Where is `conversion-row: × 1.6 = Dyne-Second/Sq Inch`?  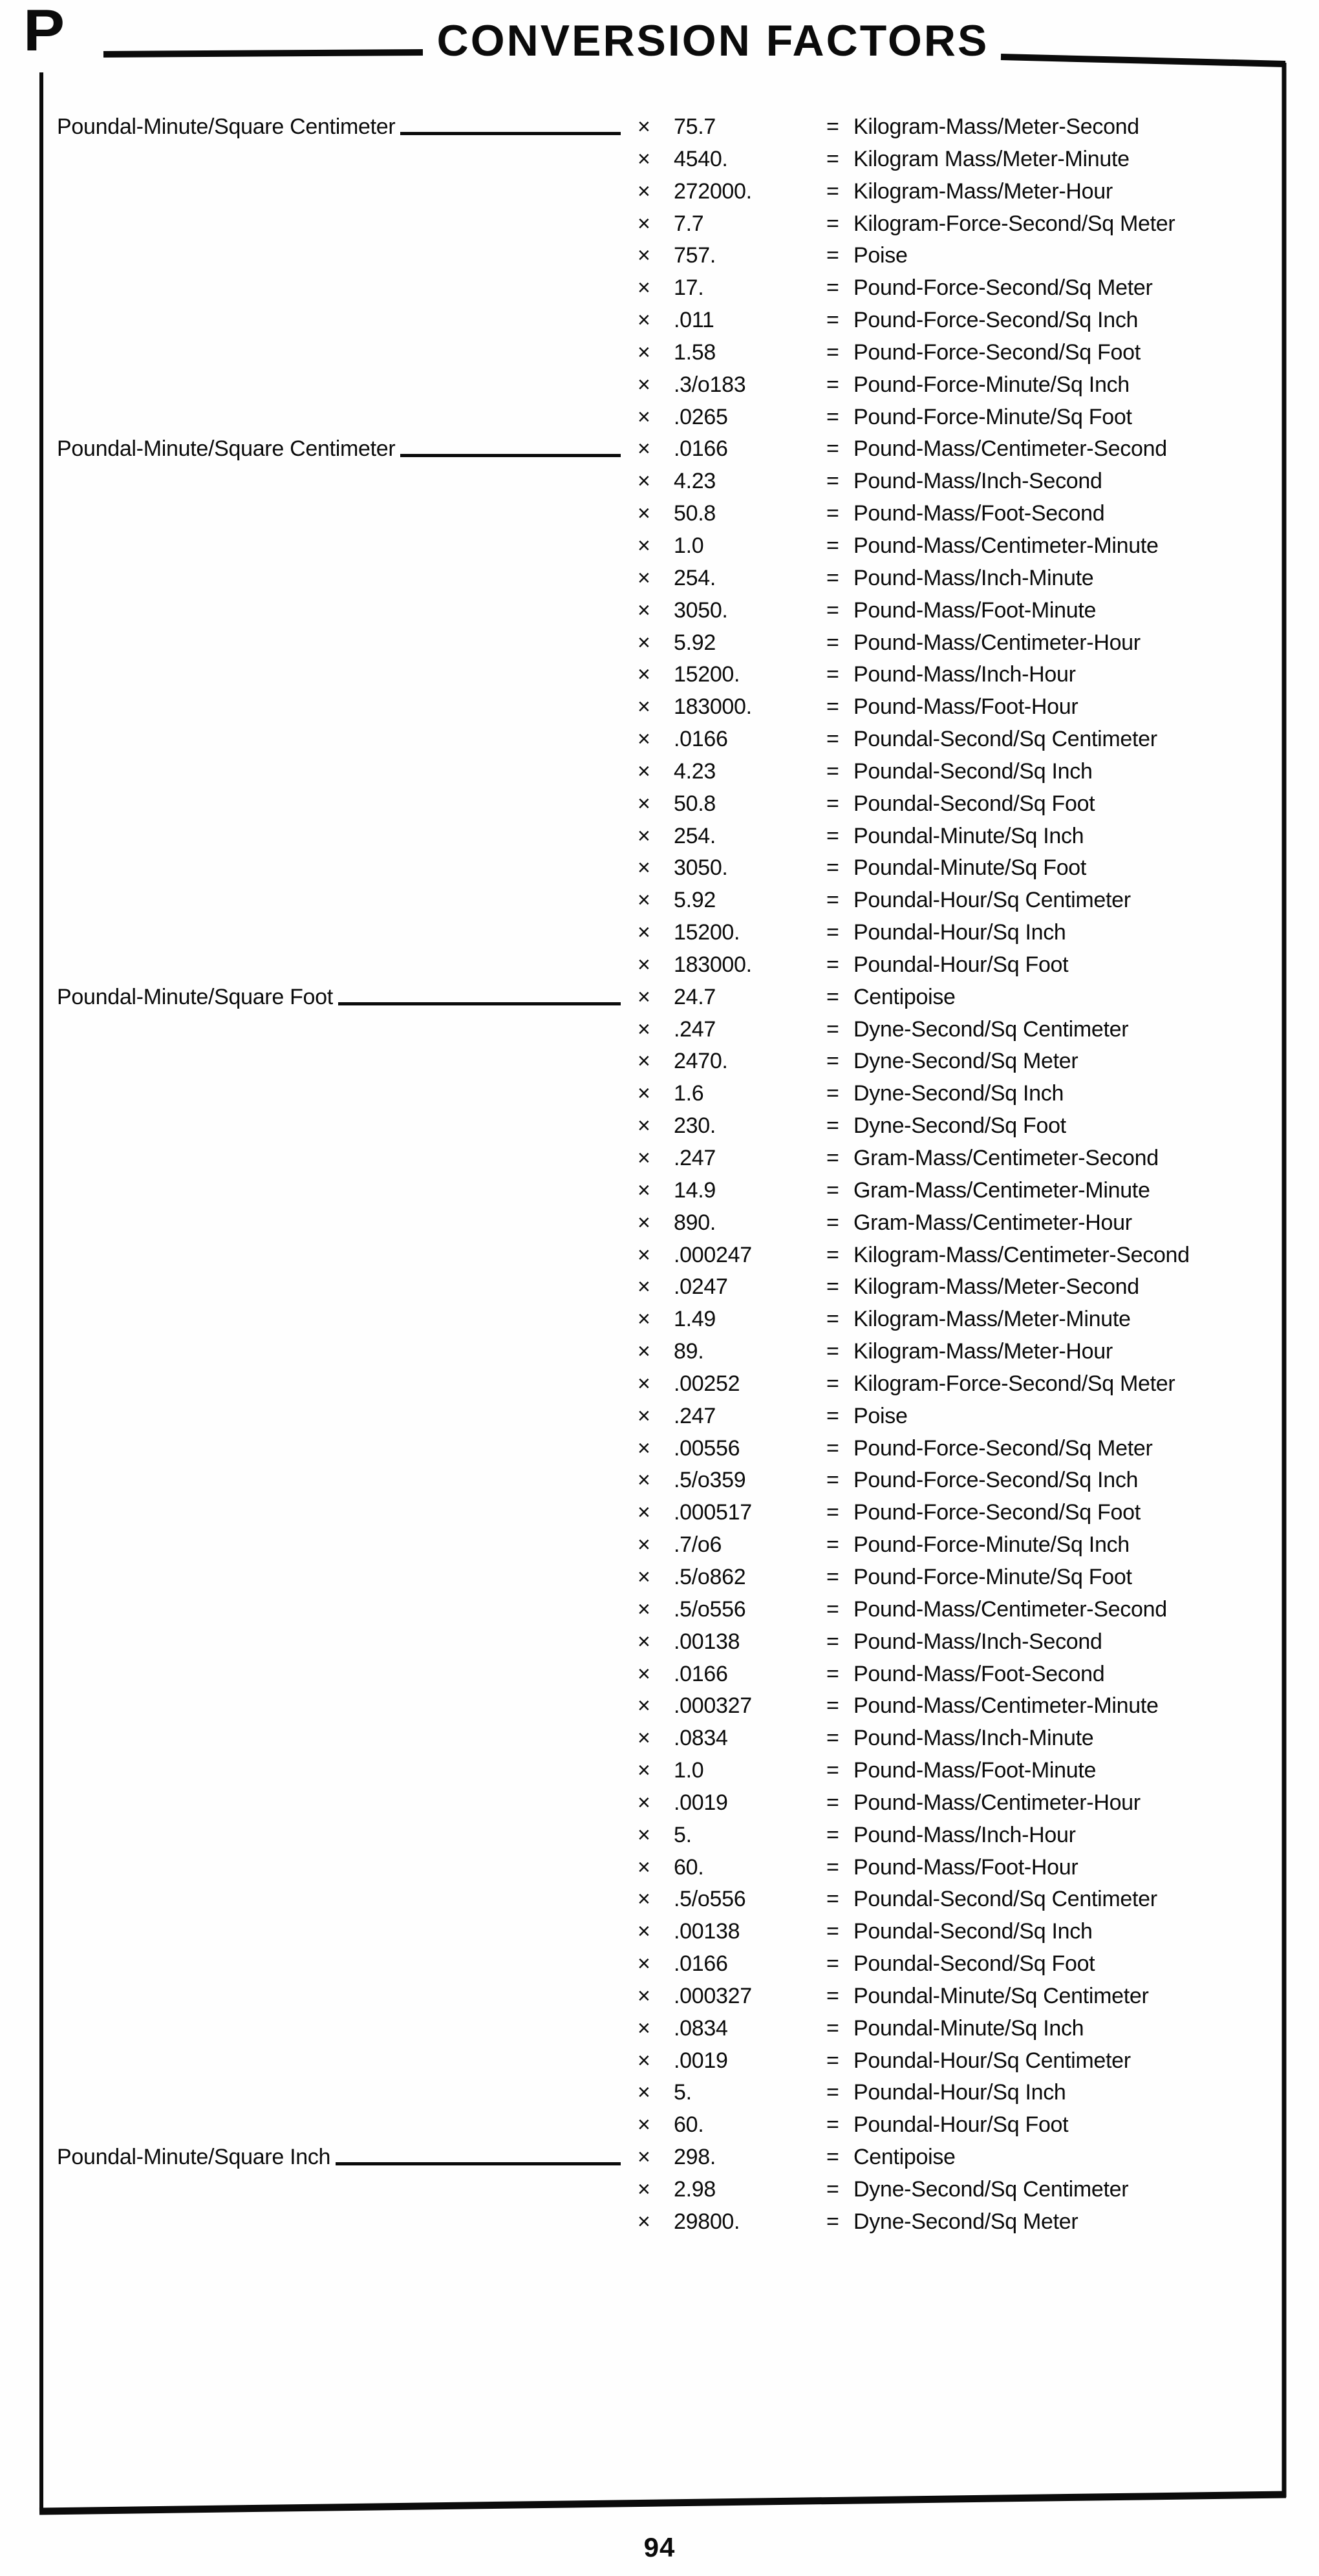
conversion-row: × 1.6 = Dyne-Second/Sq Inch is located at coordinates (659, 1094).